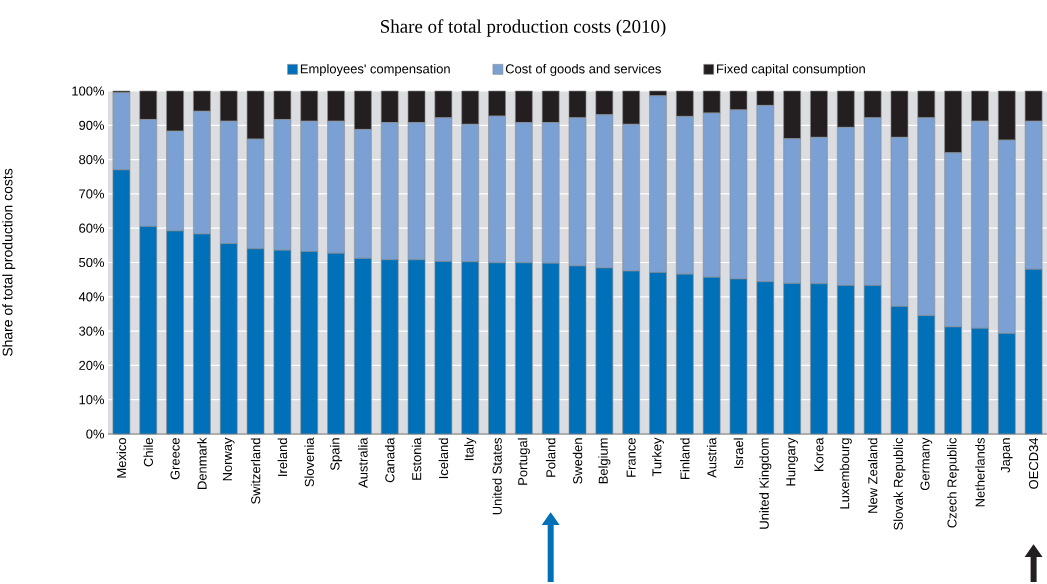  Describe the element at coordinates (92, 125) in the screenshot. I see `y-tick-label: 90%` at that location.